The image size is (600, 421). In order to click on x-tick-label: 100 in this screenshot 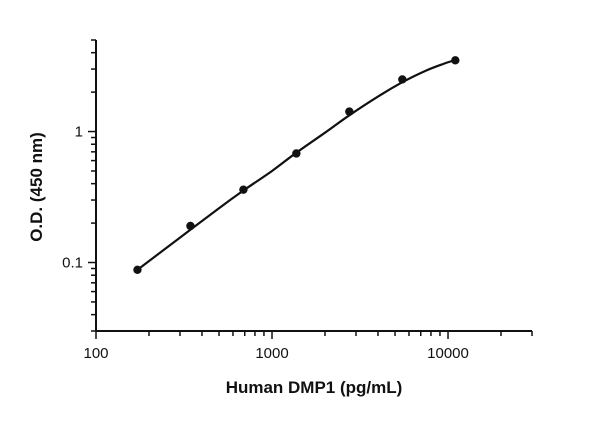, I will do `click(95, 353)`.